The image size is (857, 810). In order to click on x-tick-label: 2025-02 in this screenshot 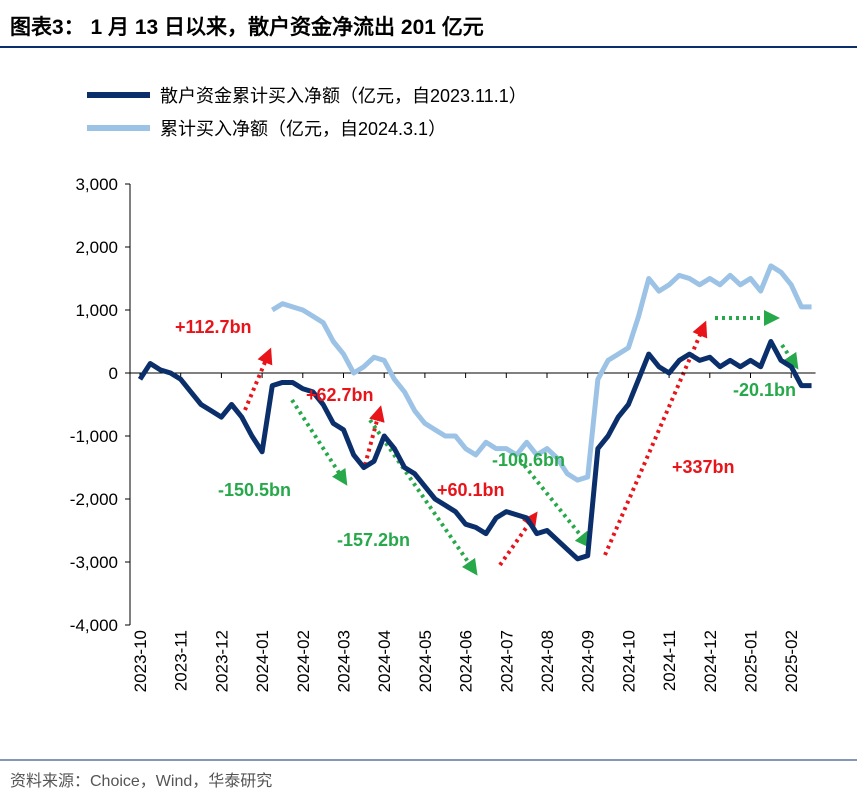, I will do `click(791, 661)`.